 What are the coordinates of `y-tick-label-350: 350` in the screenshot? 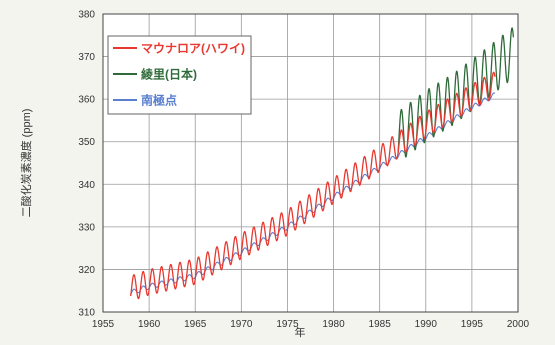 It's located at (86, 142).